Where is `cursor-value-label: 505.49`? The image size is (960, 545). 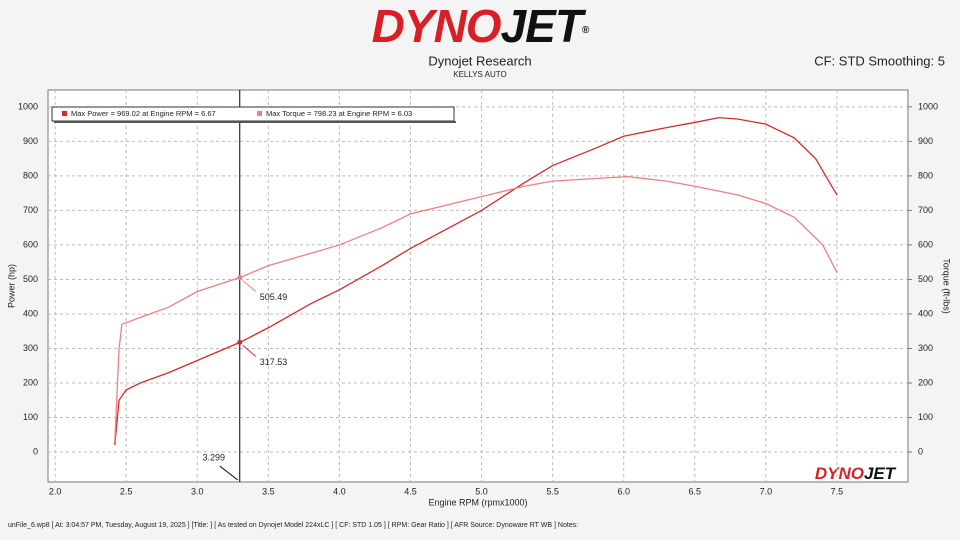
cursor-value-label: 505.49 is located at coordinates (274, 297).